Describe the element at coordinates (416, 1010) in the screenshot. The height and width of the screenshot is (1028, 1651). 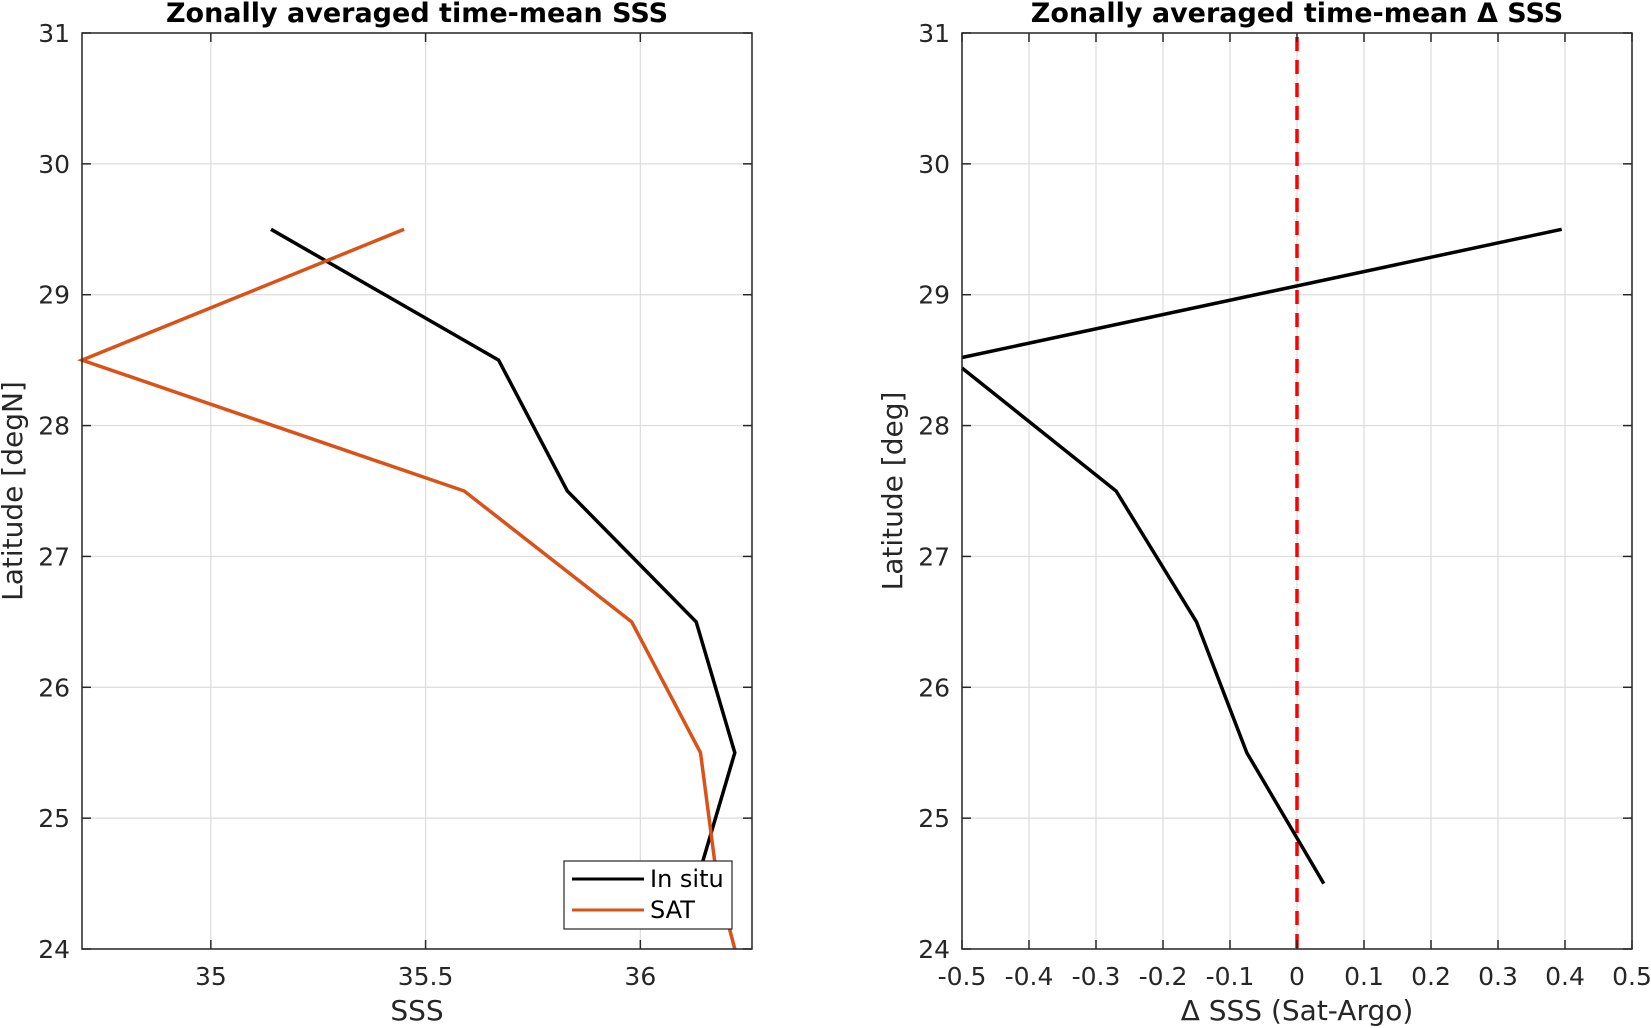
I see `left-x-axis-label: SSS` at that location.